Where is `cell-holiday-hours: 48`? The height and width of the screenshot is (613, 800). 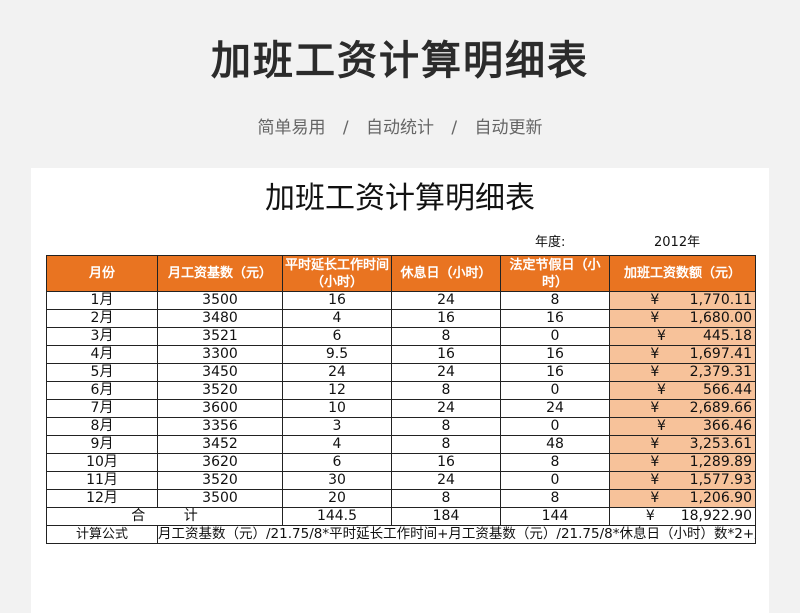 cell-holiday-hours: 48 is located at coordinates (555, 444).